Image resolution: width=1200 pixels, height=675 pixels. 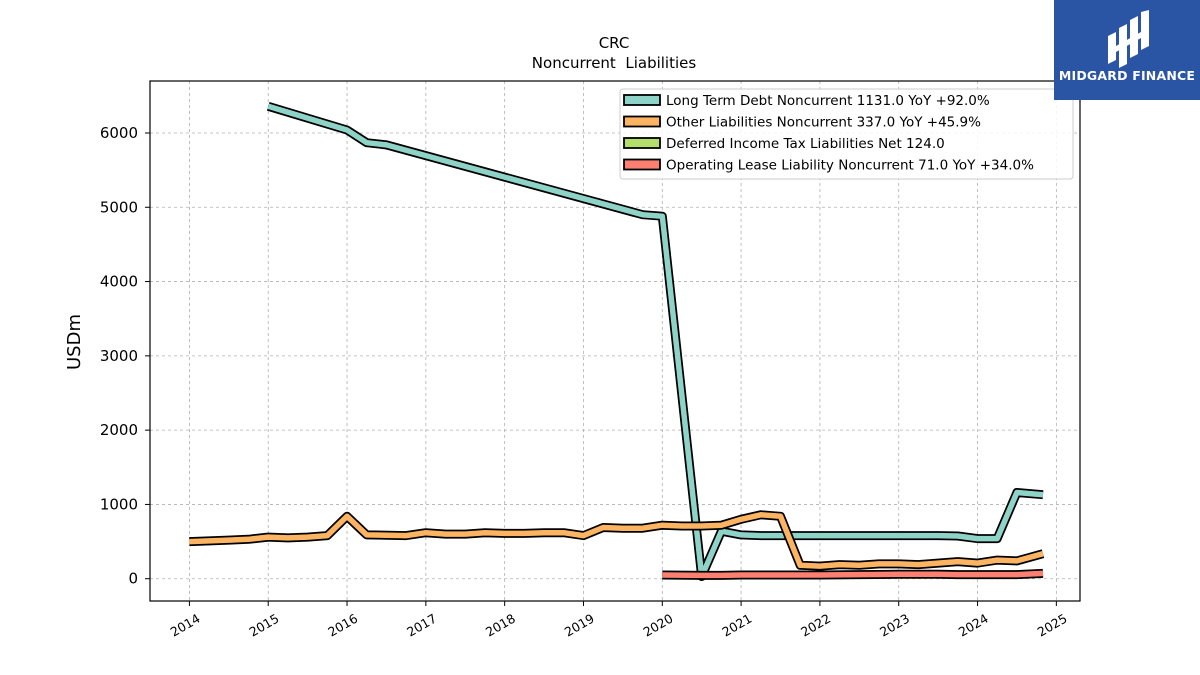 I want to click on y-tick-label: 1000, so click(x=119, y=504).